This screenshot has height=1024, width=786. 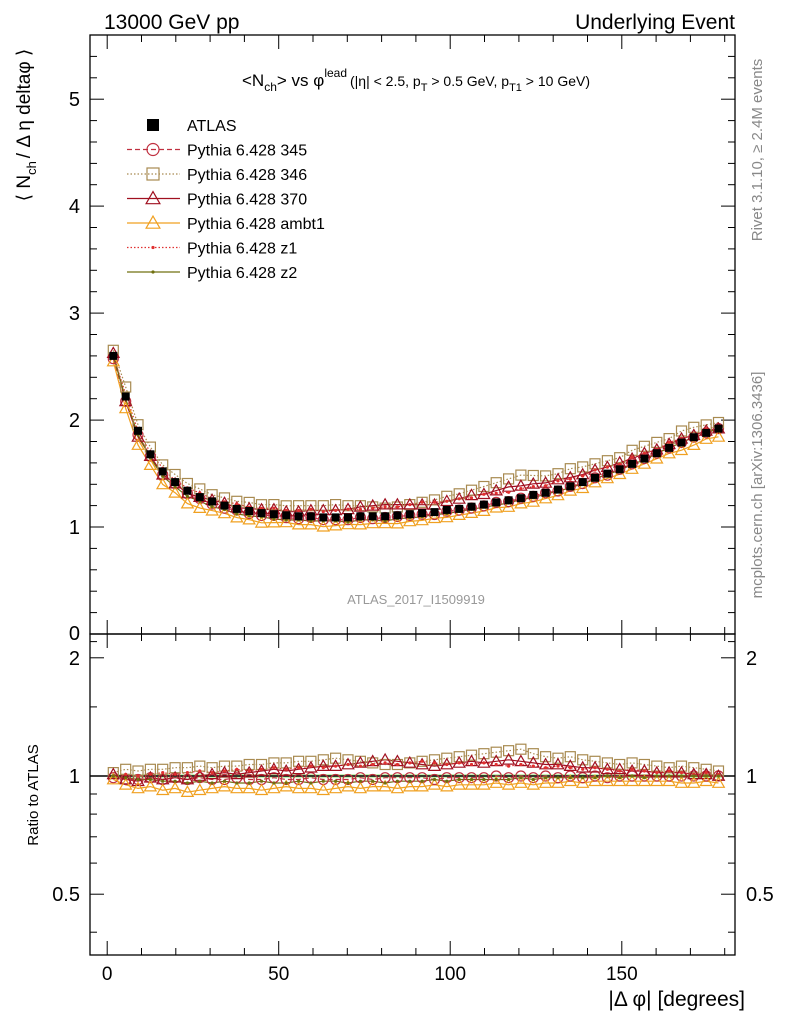 I want to click on main-y-label: ⟨ Nch / Δ η deltaφ ⟩, so click(x=26, y=125).